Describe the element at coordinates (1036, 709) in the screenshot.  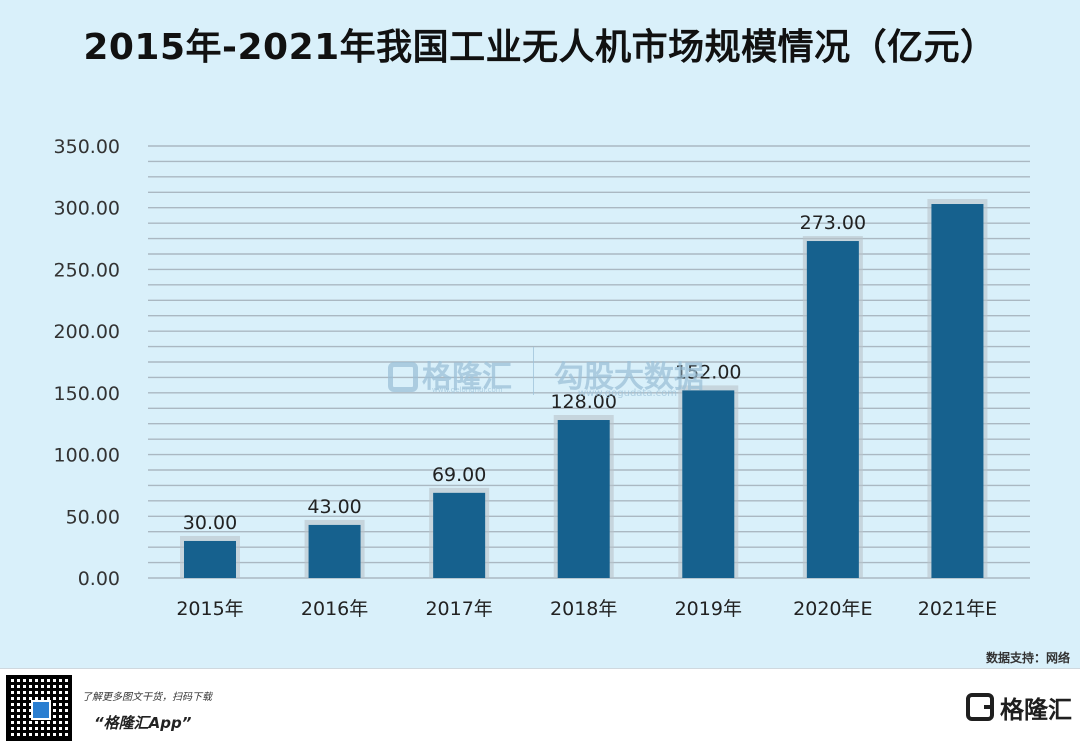
I see `brand-logo-text: 格隆汇` at that location.